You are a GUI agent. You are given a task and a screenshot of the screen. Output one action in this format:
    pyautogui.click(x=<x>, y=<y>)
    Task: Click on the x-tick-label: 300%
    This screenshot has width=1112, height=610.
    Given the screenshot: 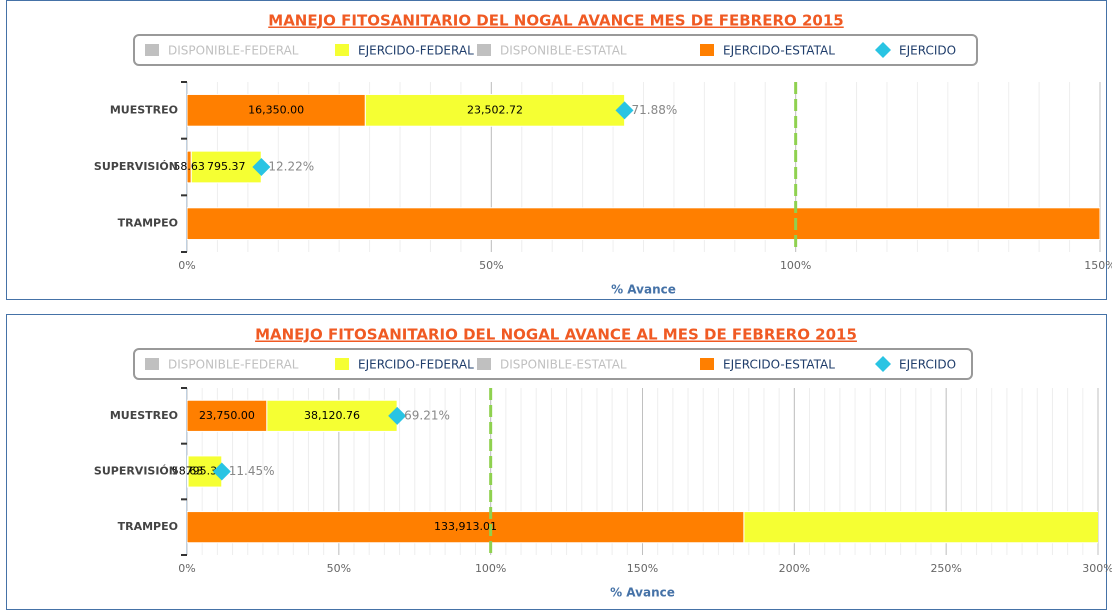 What is the action you would take?
    pyautogui.click(x=1097, y=568)
    